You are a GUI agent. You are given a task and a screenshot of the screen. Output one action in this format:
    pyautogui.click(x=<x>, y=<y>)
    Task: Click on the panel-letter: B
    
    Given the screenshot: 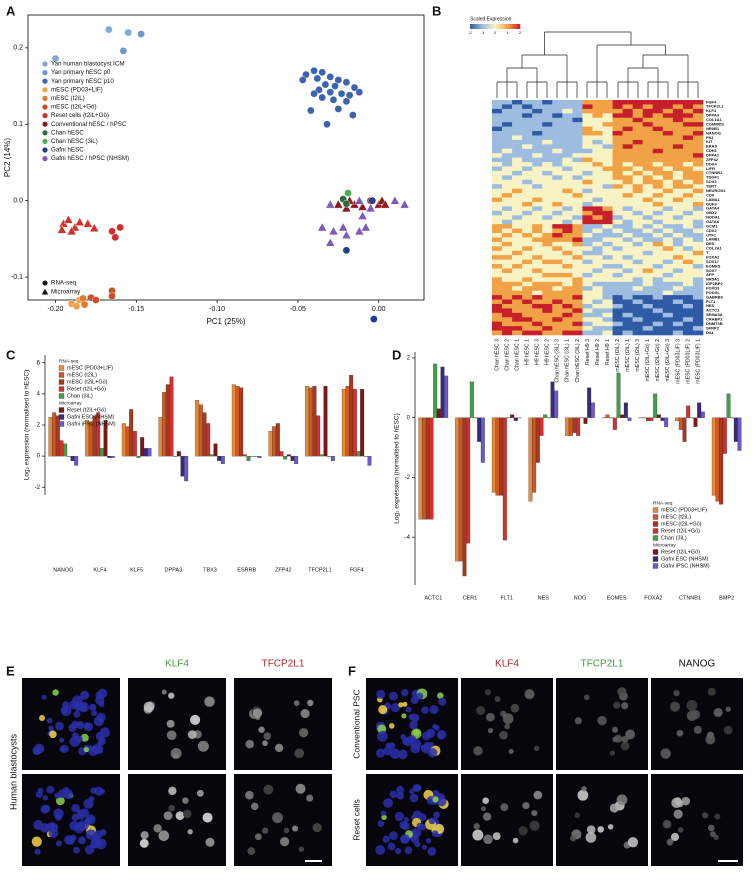 What is the action you would take?
    pyautogui.click(x=436, y=10)
    